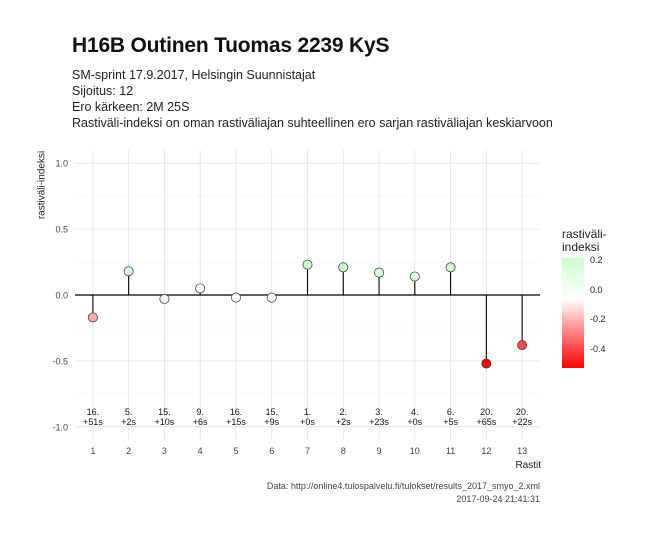 This screenshot has width=652, height=540. What do you see at coordinates (231, 45) in the screenshot?
I see `chart-title: H16B Outinen Tuomas 2239 KyS` at bounding box center [231, 45].